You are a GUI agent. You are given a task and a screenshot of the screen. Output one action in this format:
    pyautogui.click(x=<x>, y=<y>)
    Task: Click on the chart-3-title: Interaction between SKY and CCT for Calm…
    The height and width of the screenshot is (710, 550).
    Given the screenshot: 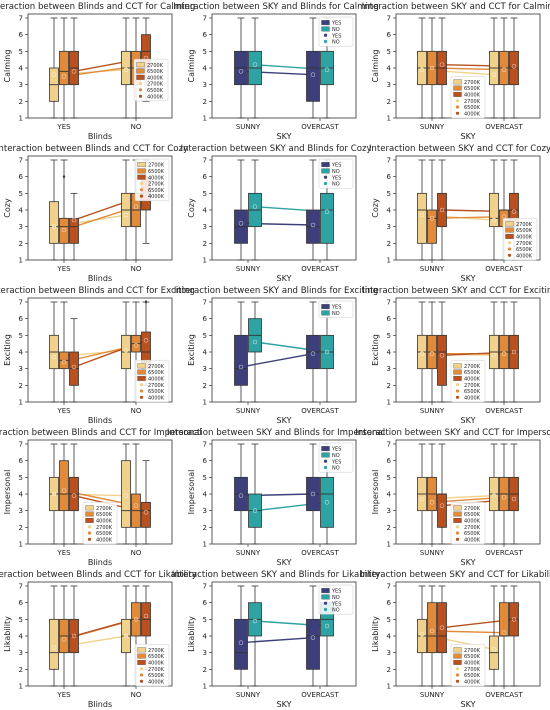 What is the action you would take?
    pyautogui.click(x=456, y=7)
    